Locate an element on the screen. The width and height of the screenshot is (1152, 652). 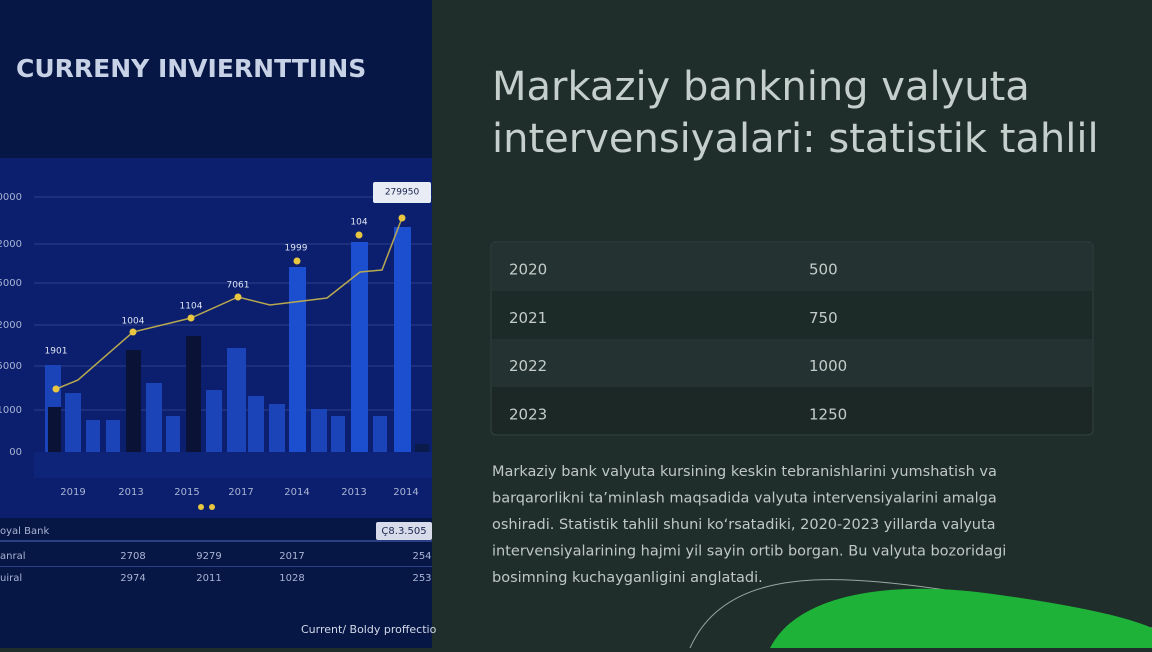
table-cell: 500 is located at coordinates (823, 270).